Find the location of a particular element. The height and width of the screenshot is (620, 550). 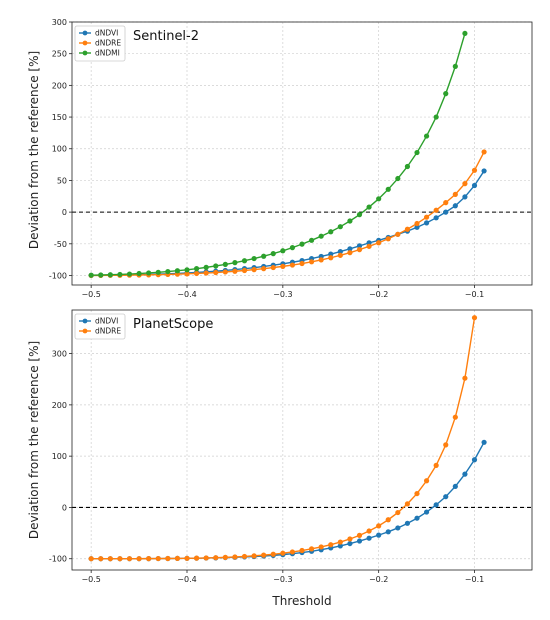

series-line-dndre is located at coordinates (288, 214).